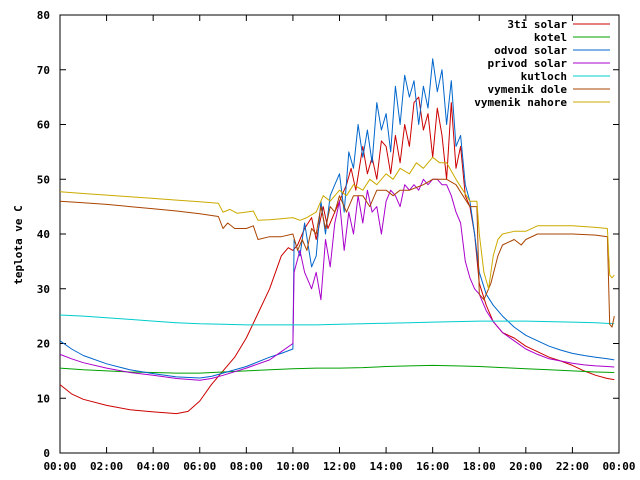 The height and width of the screenshot is (480, 640). What do you see at coordinates (292, 466) in the screenshot?
I see `x-tick-label: 10:00` at bounding box center [292, 466].